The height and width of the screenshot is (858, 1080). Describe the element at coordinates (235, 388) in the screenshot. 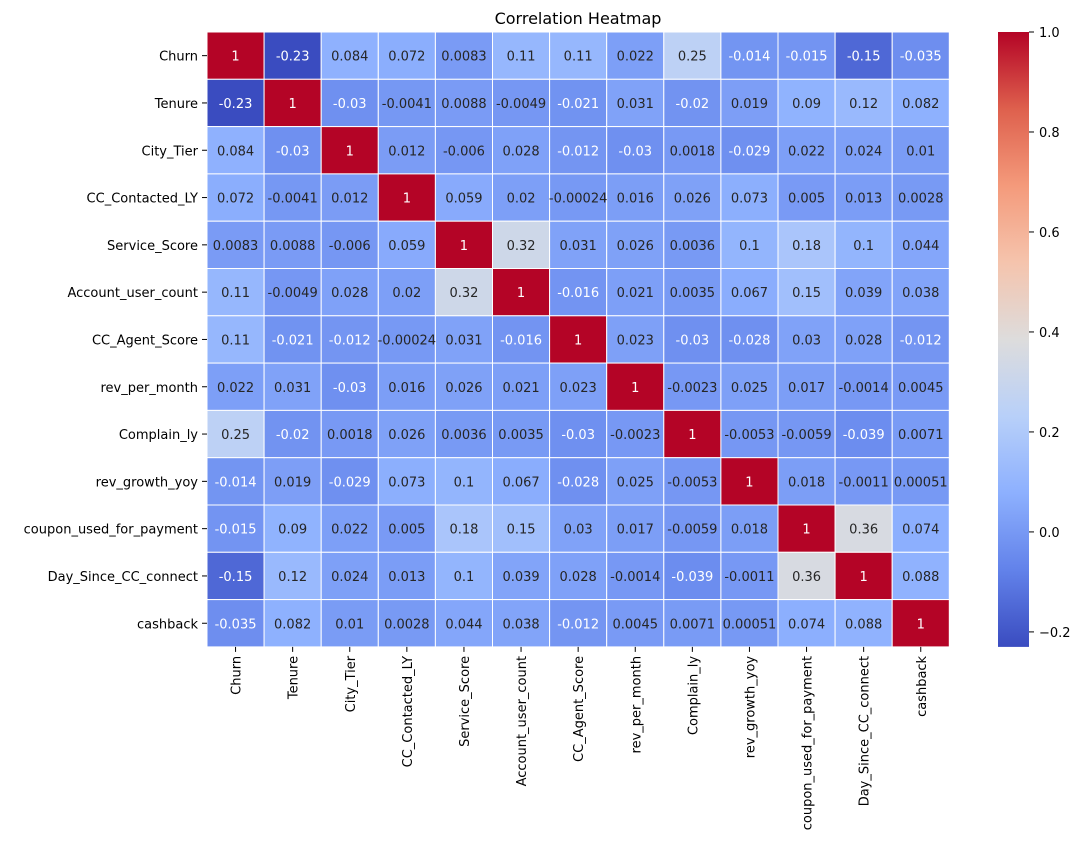

I see `cell-value-label: 0.022` at that location.